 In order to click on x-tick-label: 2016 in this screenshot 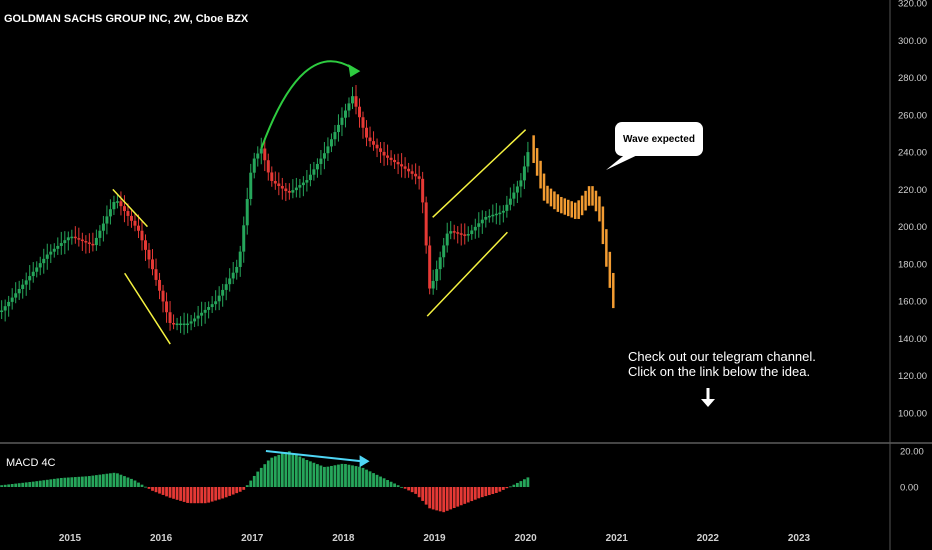, I will do `click(161, 538)`.